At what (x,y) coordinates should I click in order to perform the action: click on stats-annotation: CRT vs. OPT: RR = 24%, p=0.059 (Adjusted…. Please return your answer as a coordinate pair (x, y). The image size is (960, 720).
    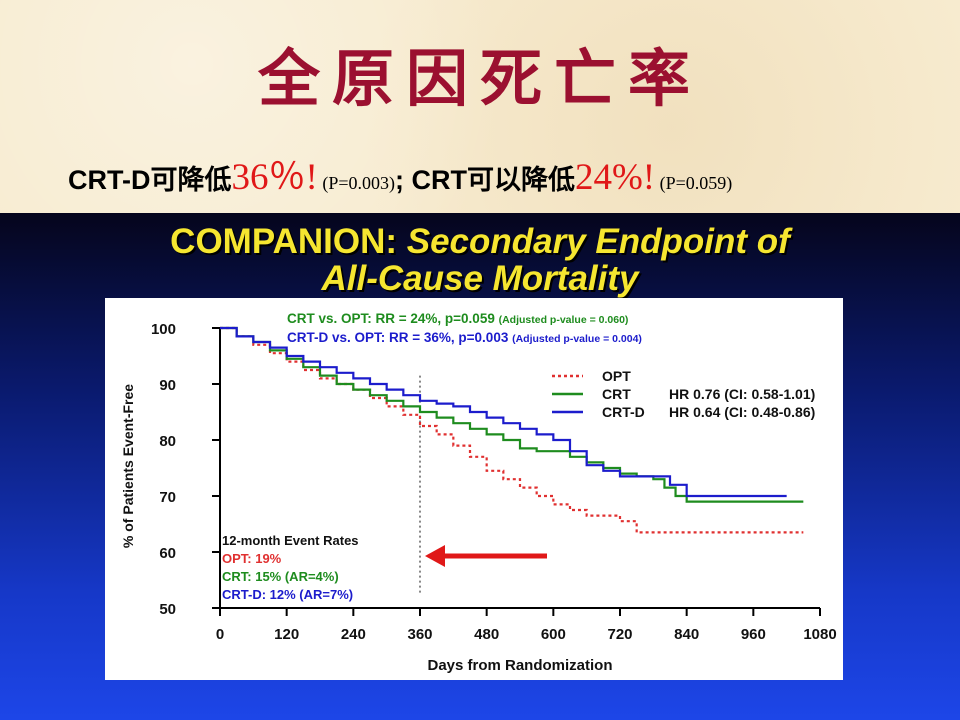
    Looking at the image, I should click on (464, 328).